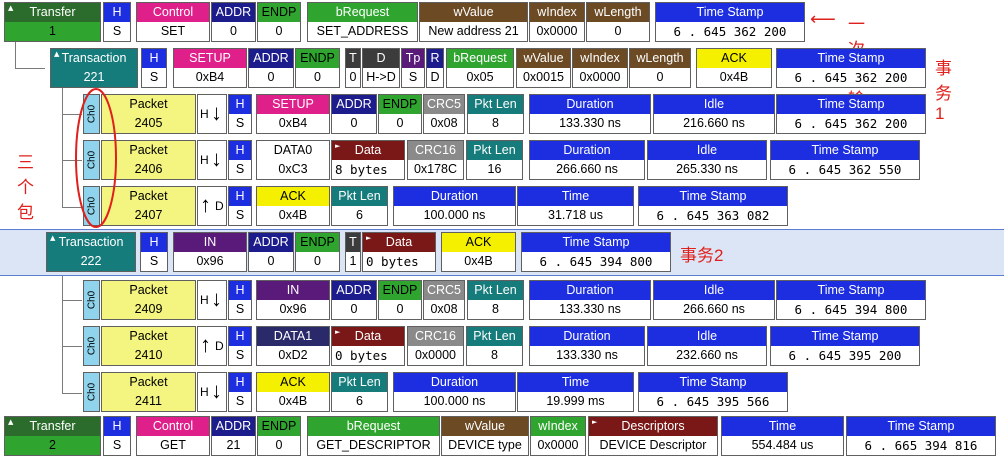  What do you see at coordinates (359, 197) in the screenshot?
I see `pktlen-label: Pkt Len` at bounding box center [359, 197].